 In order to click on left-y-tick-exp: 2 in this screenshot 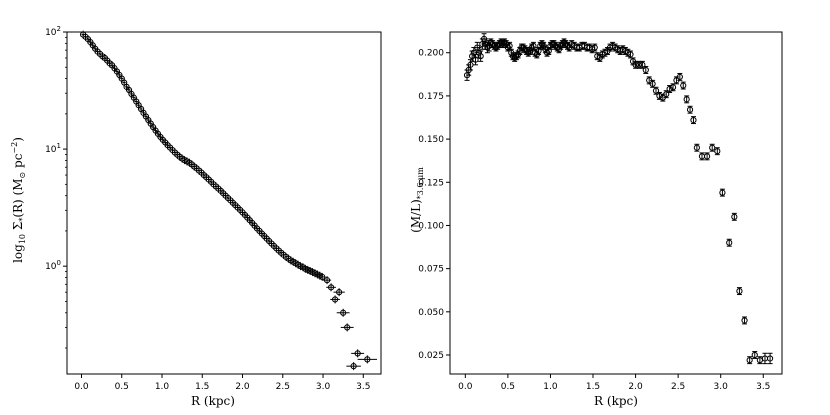, I will do `click(59, 29)`.